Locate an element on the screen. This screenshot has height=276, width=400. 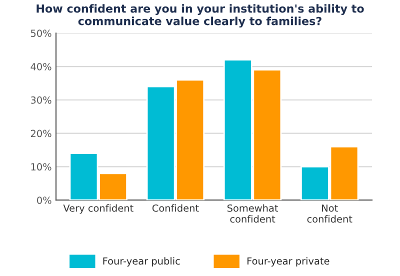
y-tick-label: 50% is located at coordinates (41, 33).